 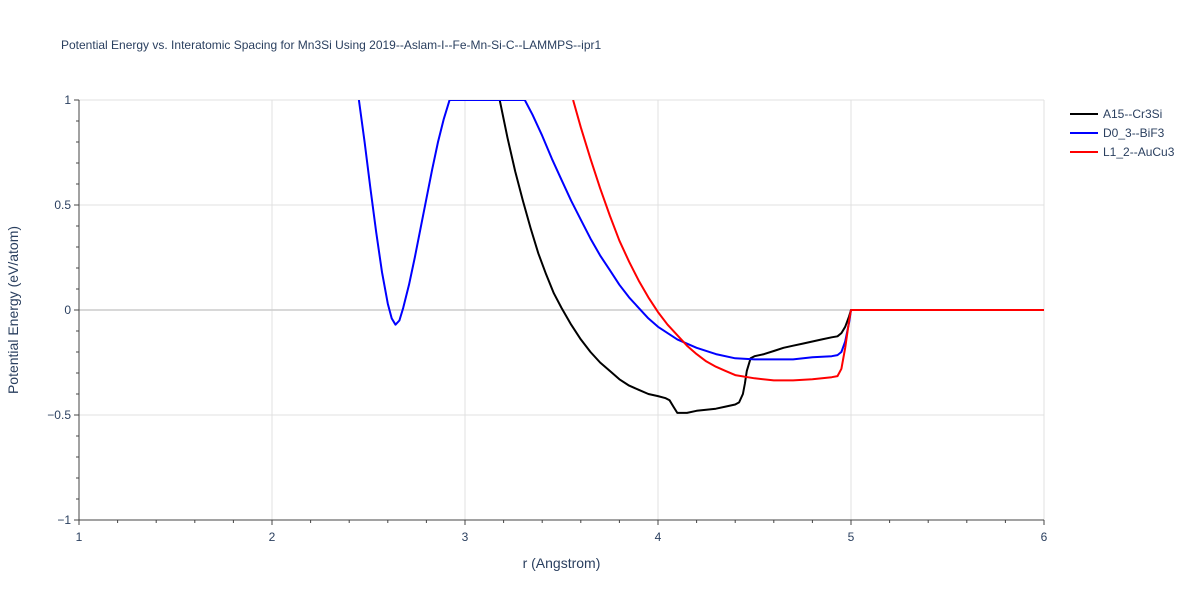 What do you see at coordinates (67, 100) in the screenshot?
I see `y-tick-label: 1` at bounding box center [67, 100].